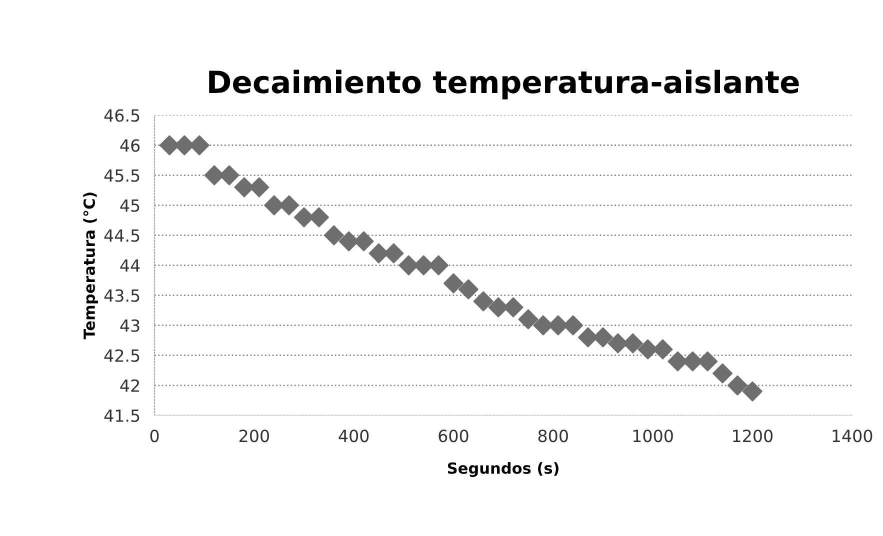 This screenshot has width=883, height=536. What do you see at coordinates (254, 436) in the screenshot?
I see `x-tick-label: 200` at bounding box center [254, 436].